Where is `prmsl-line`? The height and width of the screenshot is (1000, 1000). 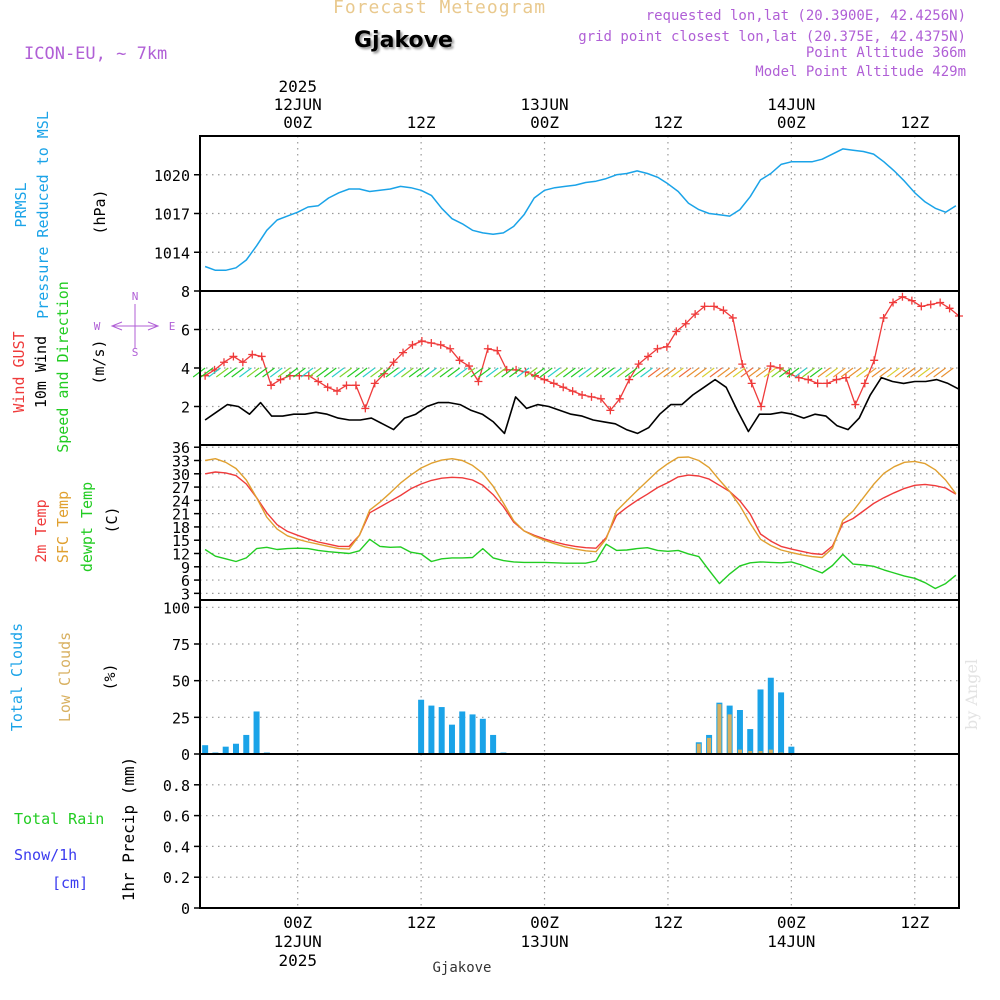 prmsl-line is located at coordinates (580, 210).